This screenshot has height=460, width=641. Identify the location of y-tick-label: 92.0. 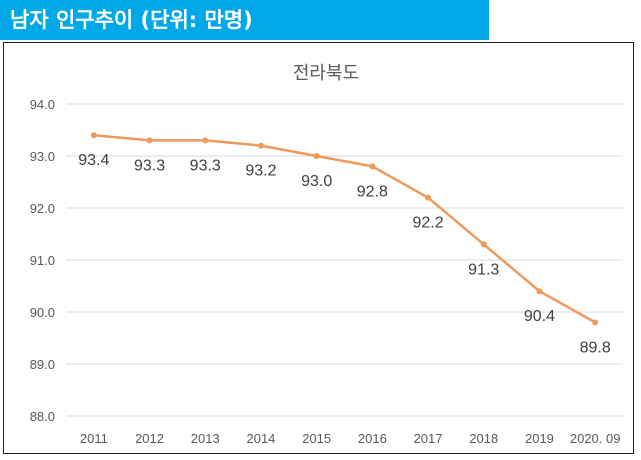
(42, 208).